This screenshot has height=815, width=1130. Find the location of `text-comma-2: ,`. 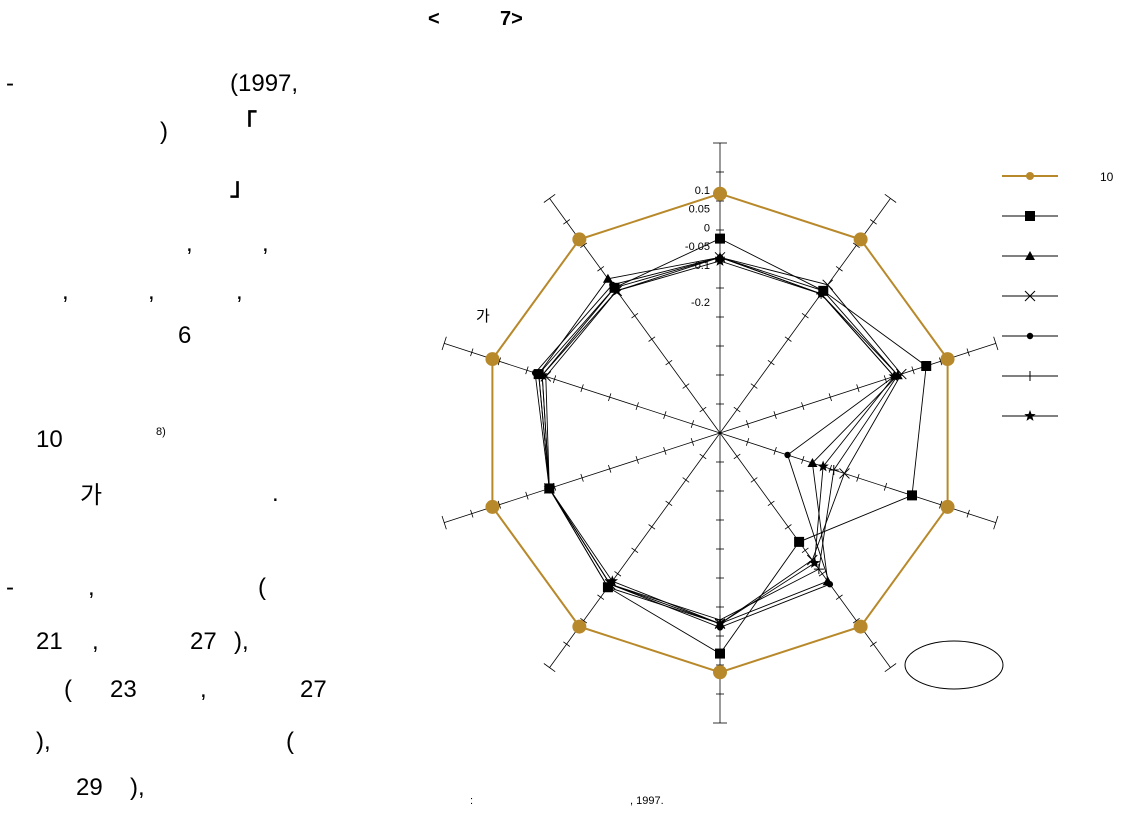

text-comma-2: , is located at coordinates (265, 243).